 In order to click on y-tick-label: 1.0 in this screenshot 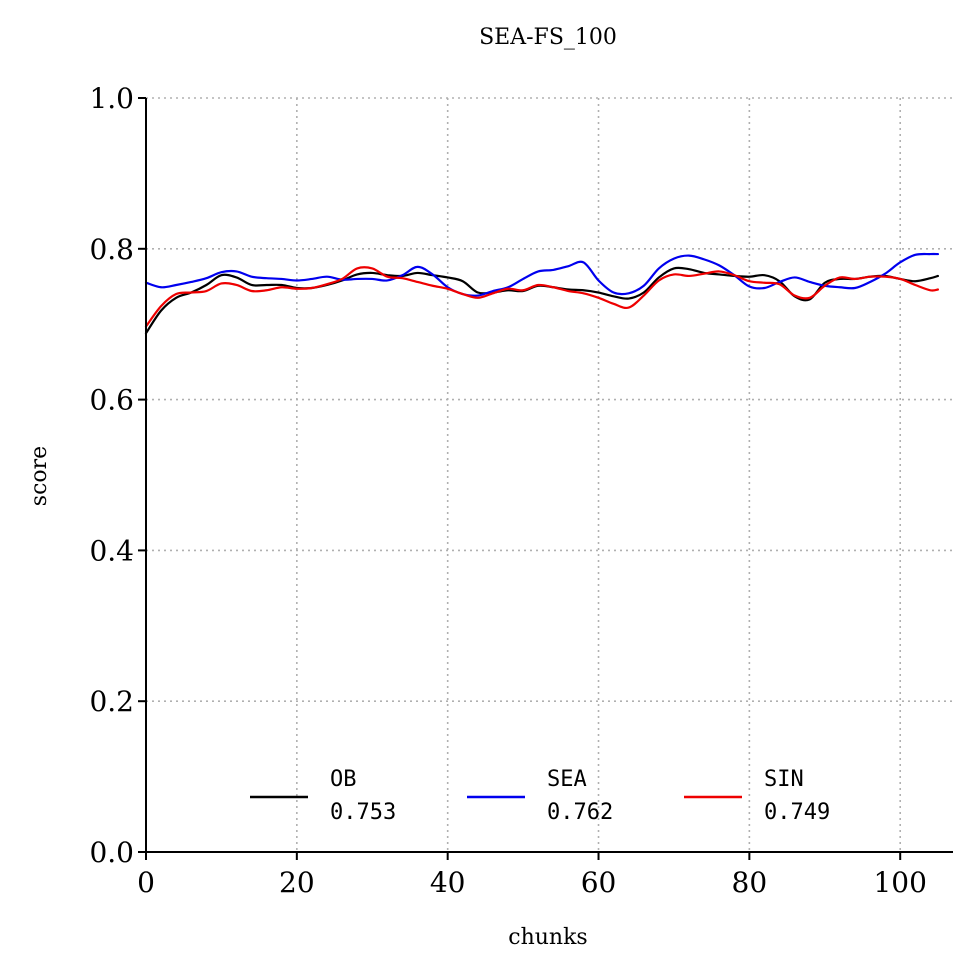, I will do `click(111, 98)`.